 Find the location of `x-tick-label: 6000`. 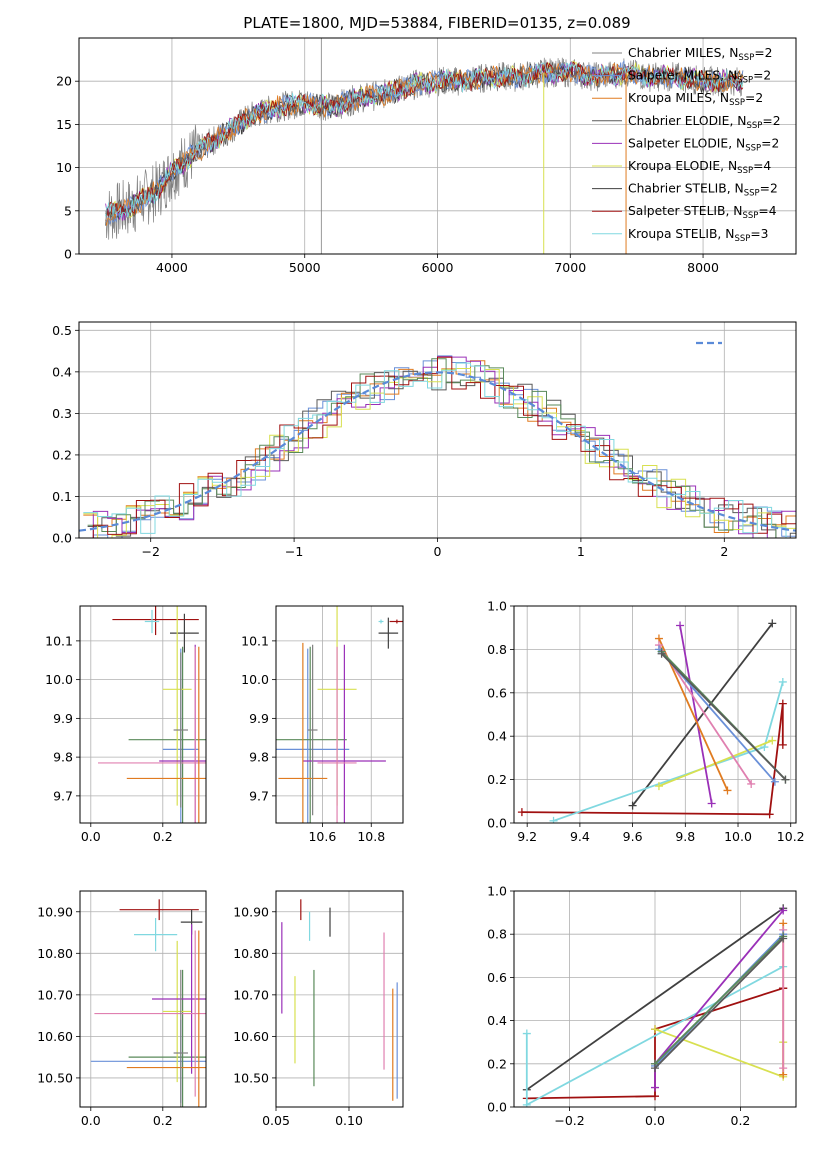

x-tick-label: 6000 is located at coordinates (438, 267).